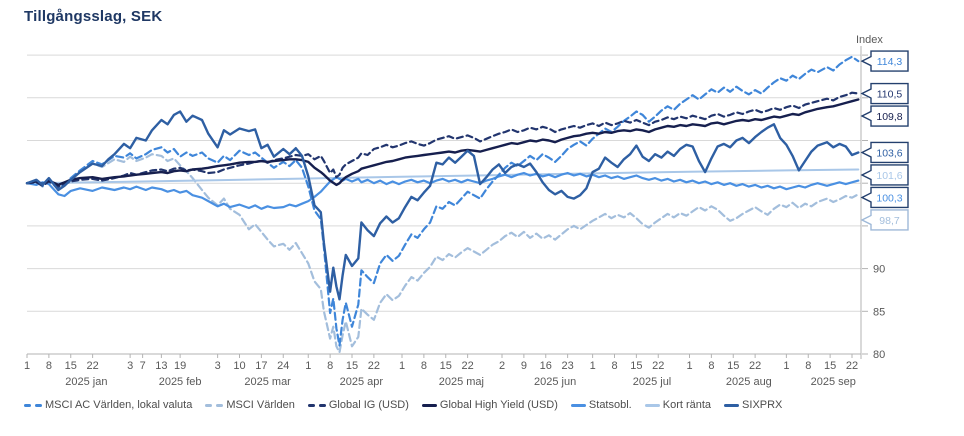  What do you see at coordinates (161, 366) in the screenshot?
I see `x-axis-tick-label: 13` at bounding box center [161, 366].